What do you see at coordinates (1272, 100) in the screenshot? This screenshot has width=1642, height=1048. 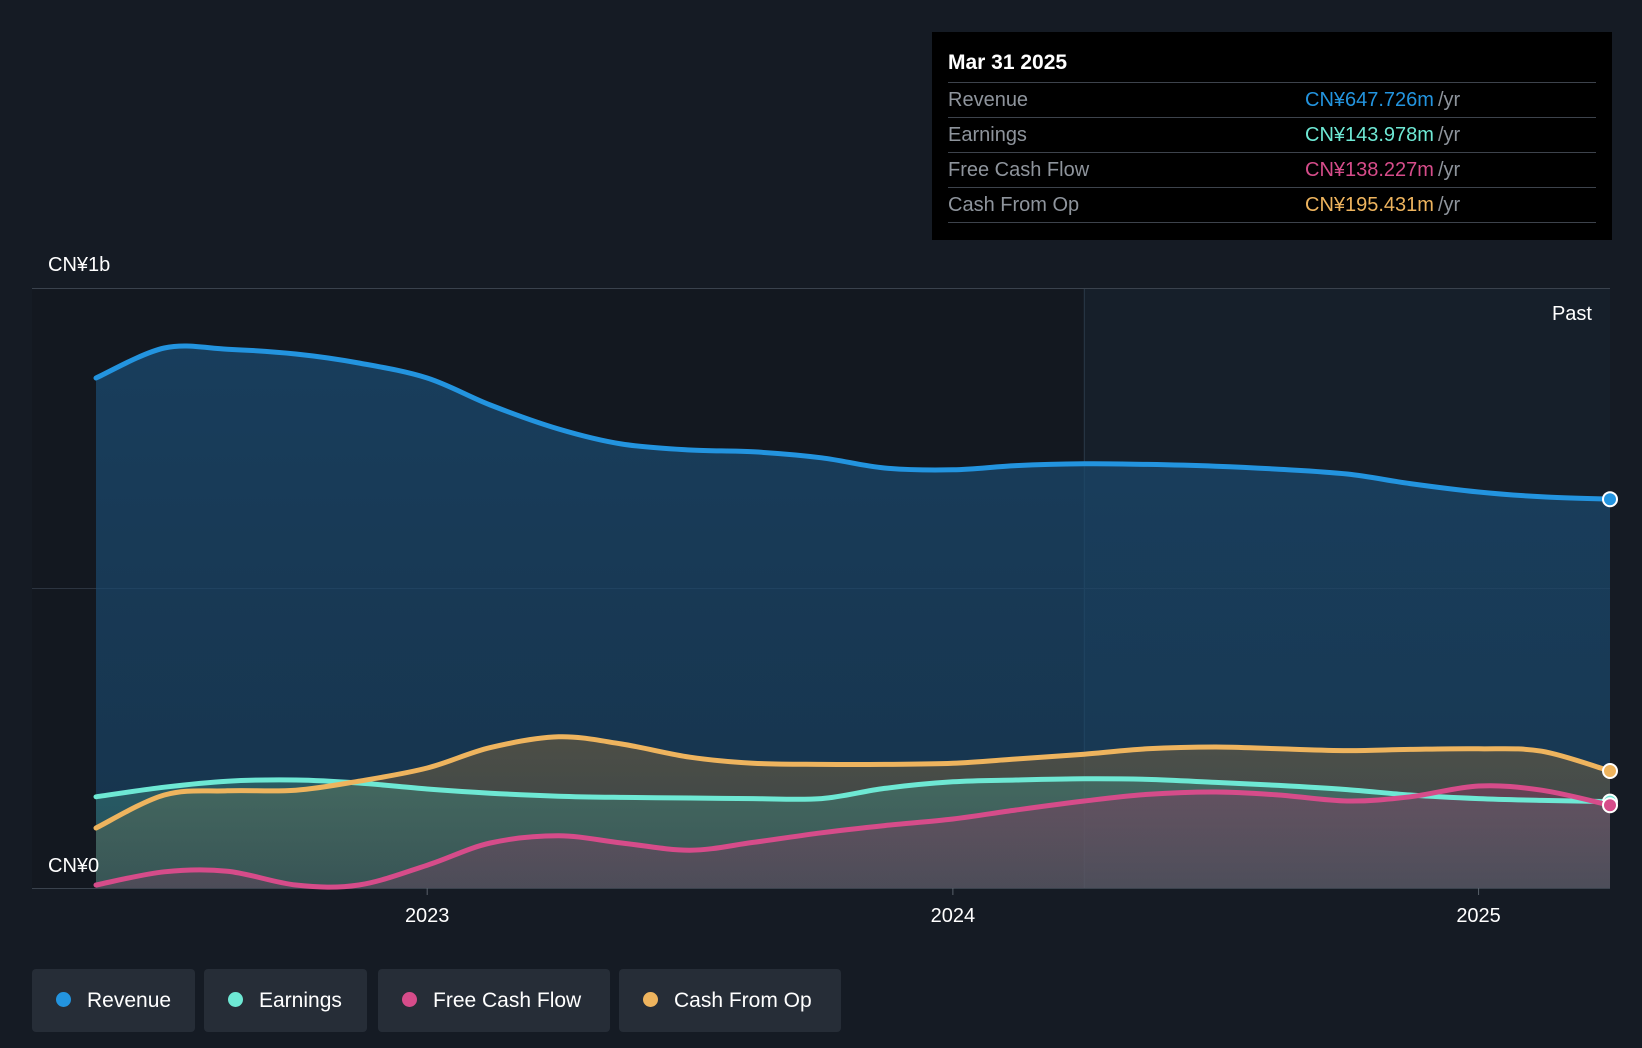 I see `tooltip-row-revenue: Revenue CN¥647.726m/yr` at bounding box center [1272, 100].